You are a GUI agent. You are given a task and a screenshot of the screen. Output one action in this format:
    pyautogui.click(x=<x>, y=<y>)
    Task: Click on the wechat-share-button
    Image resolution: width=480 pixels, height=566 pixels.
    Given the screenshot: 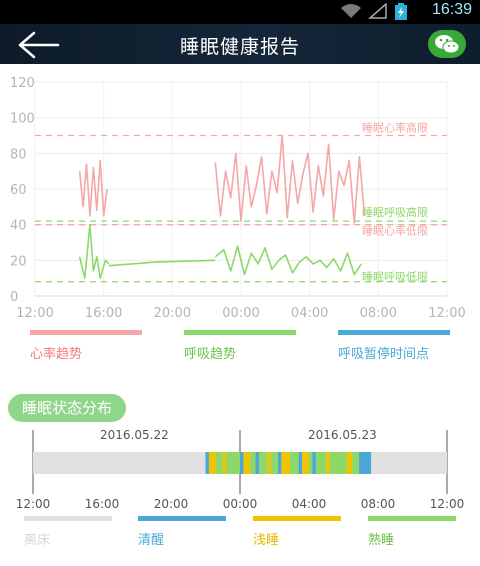 What is the action you would take?
    pyautogui.click(x=447, y=44)
    